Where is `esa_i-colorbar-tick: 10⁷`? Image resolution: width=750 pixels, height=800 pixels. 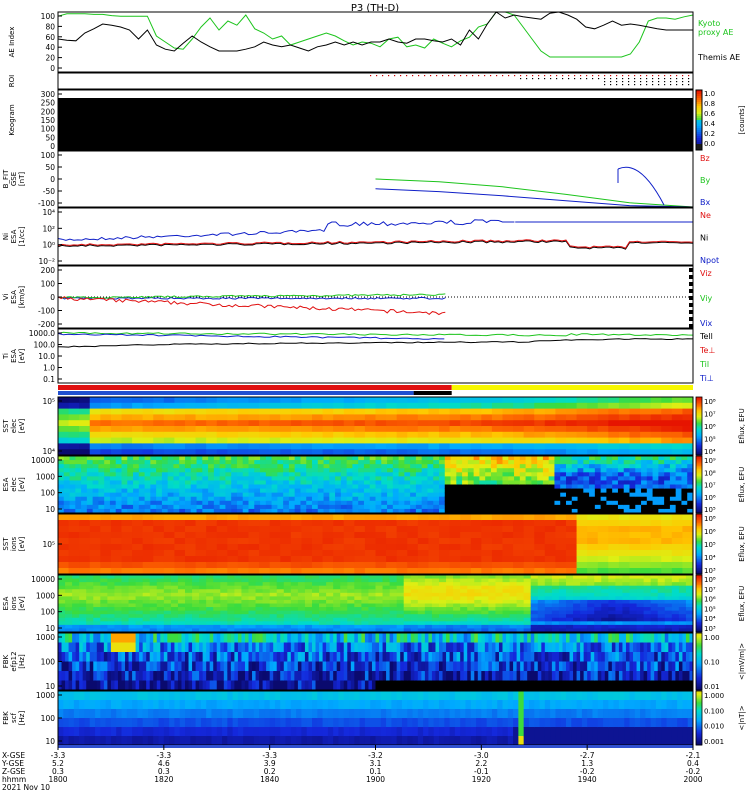
esa_i-colorbar-tick: 10⁷ is located at coordinates (710, 590).